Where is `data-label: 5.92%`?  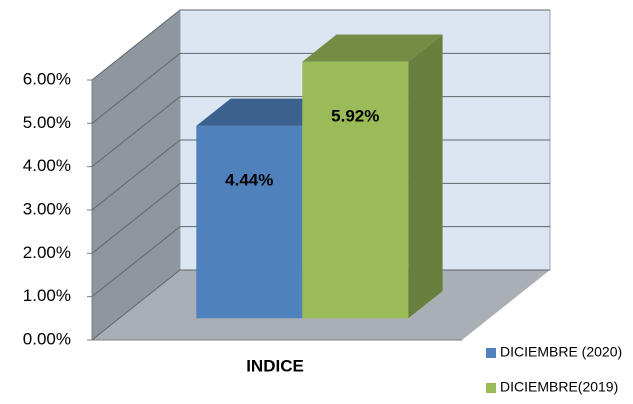
data-label: 5.92% is located at coordinates (355, 115).